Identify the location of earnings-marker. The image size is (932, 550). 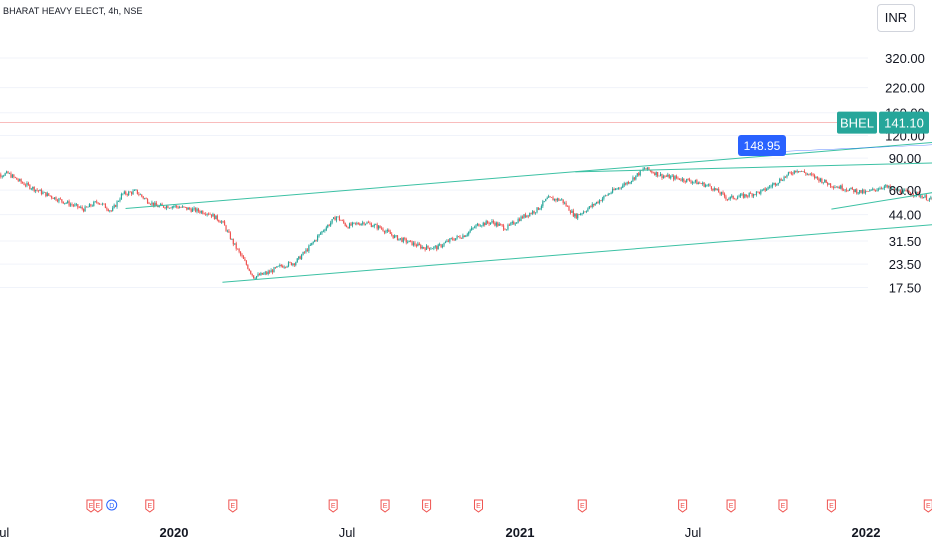
(150, 506).